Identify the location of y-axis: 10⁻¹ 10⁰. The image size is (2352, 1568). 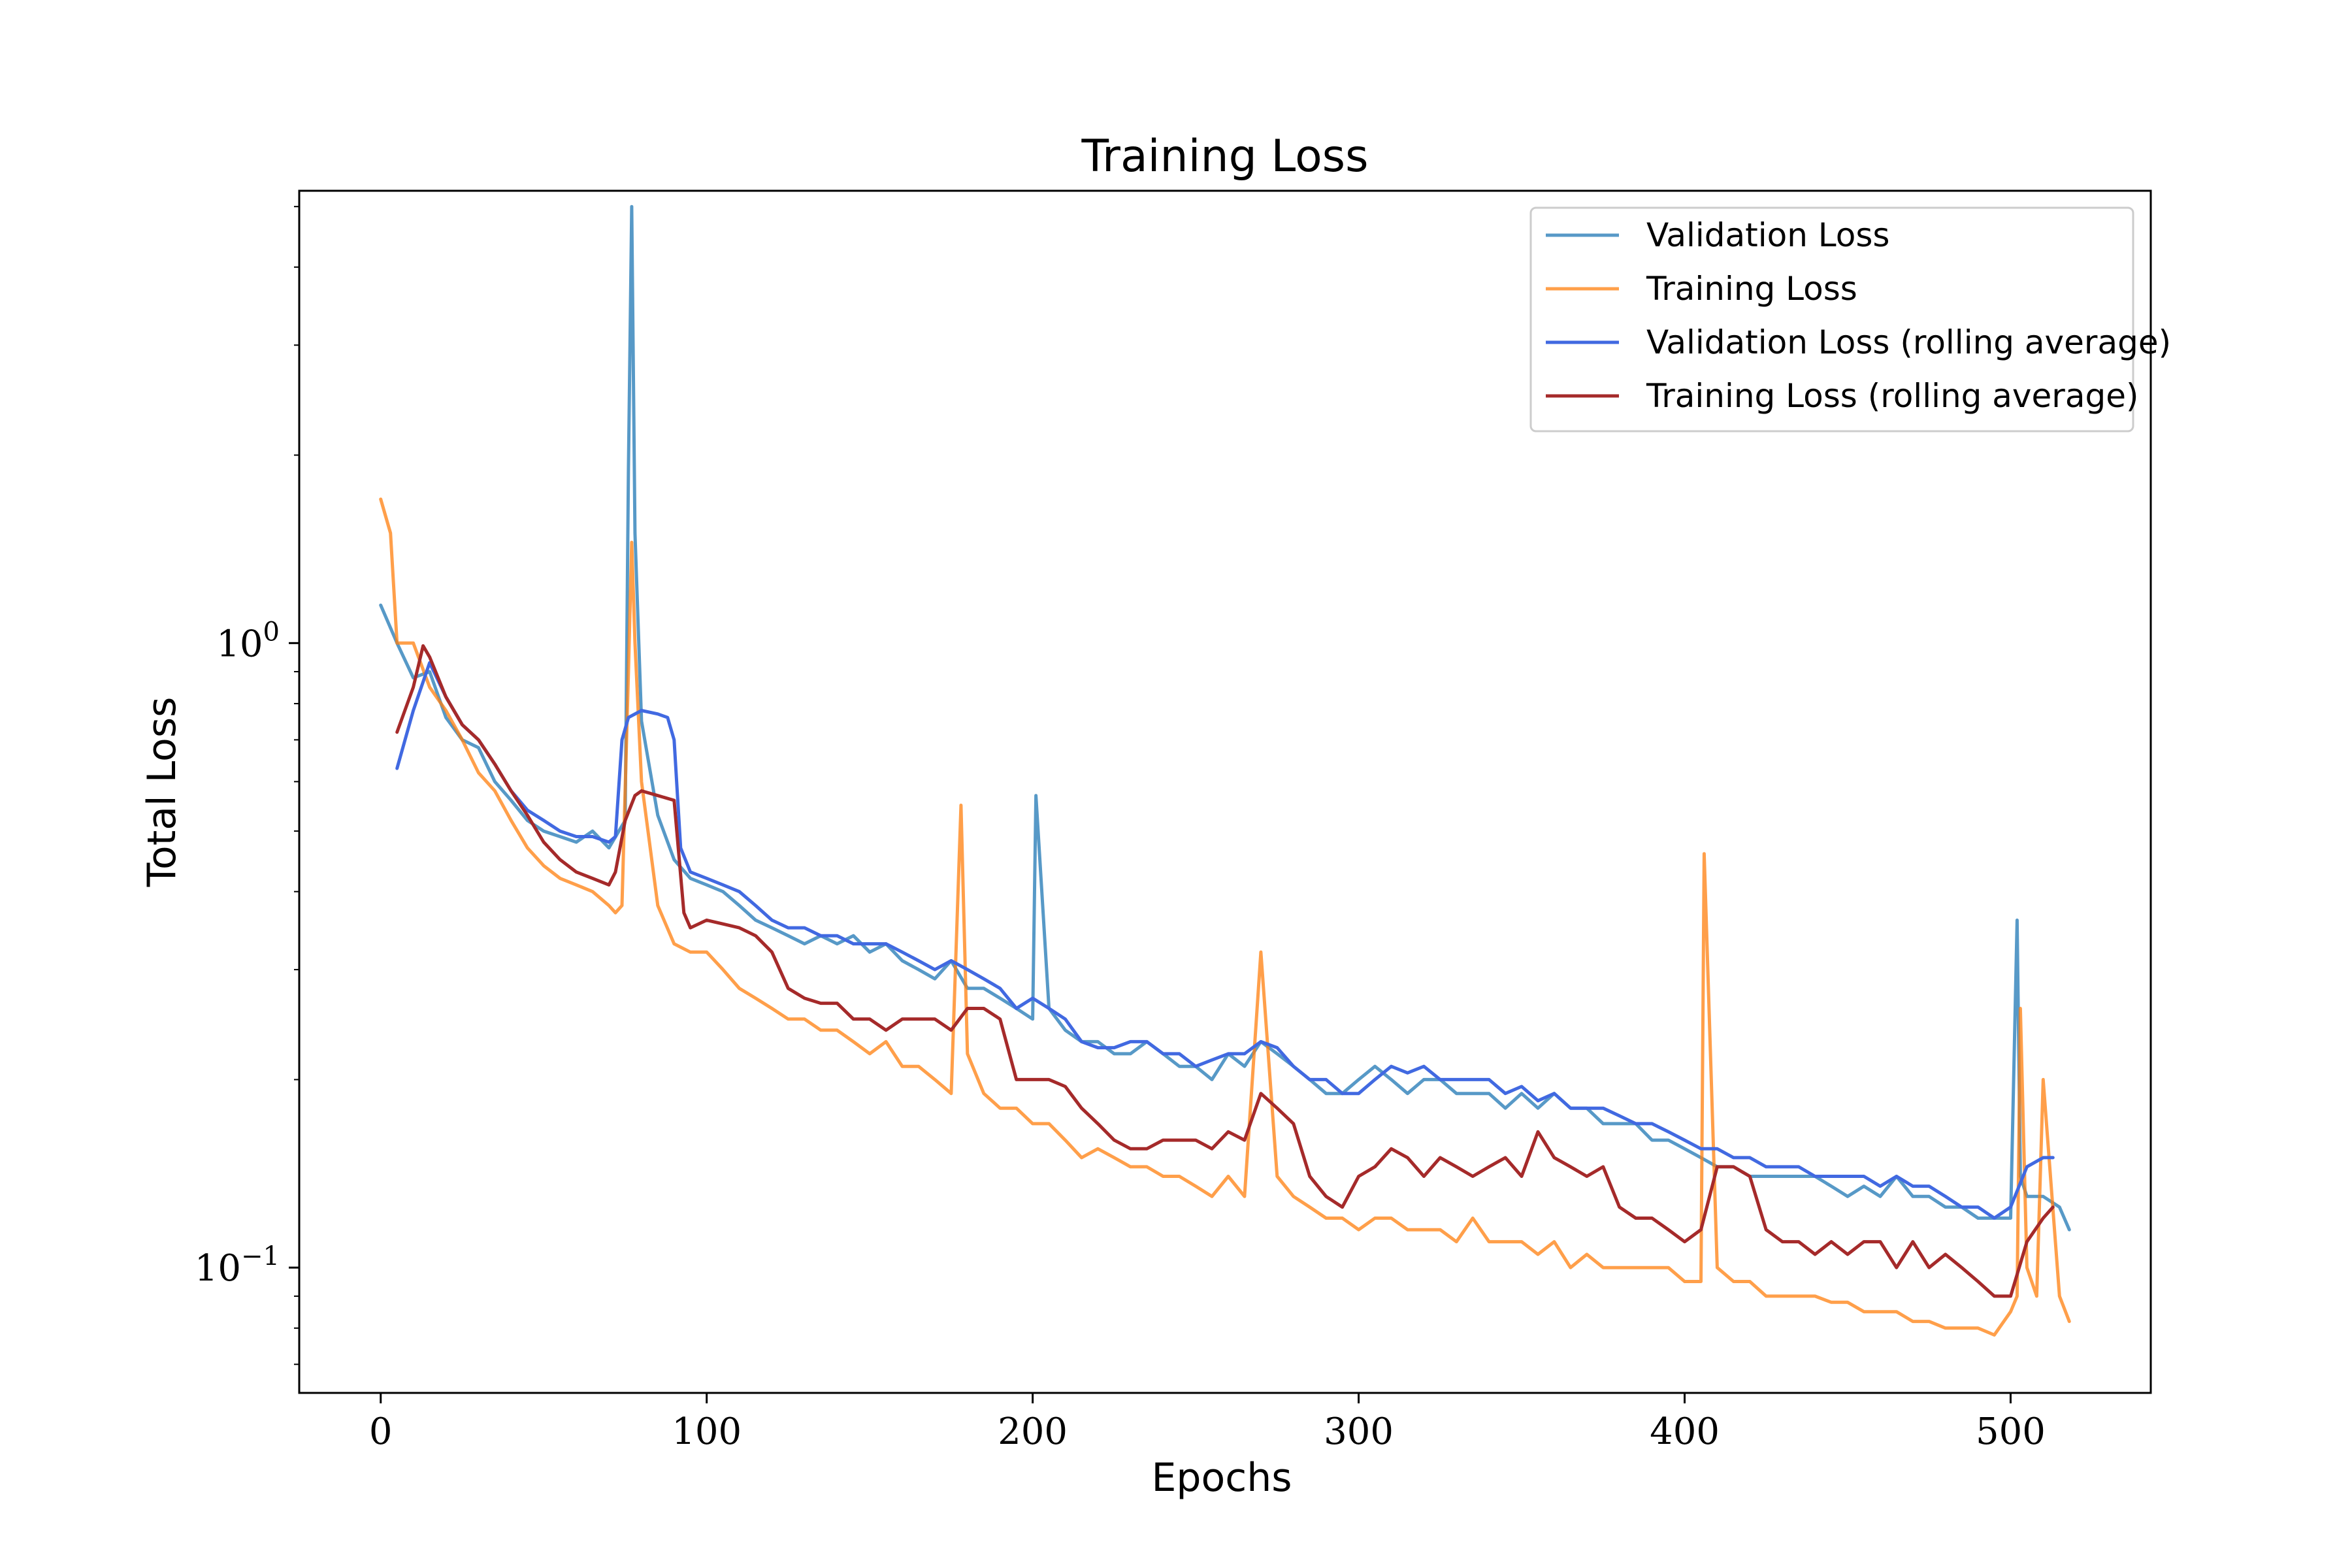
(247, 785).